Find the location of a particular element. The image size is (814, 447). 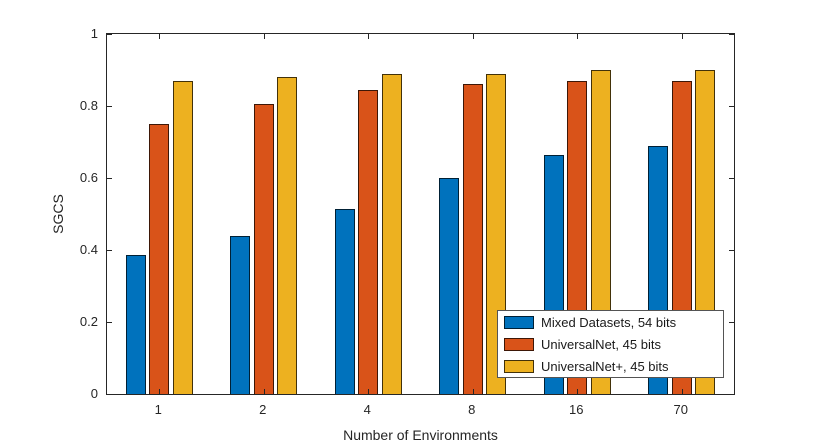

x-tick-label: 4 is located at coordinates (367, 409).